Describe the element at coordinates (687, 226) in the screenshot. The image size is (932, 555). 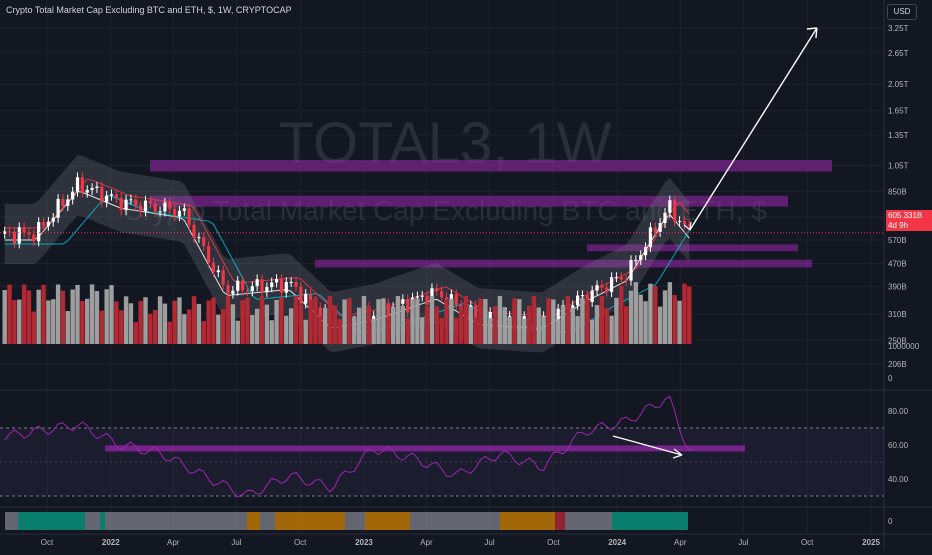
I see `small-arrow-head` at that location.